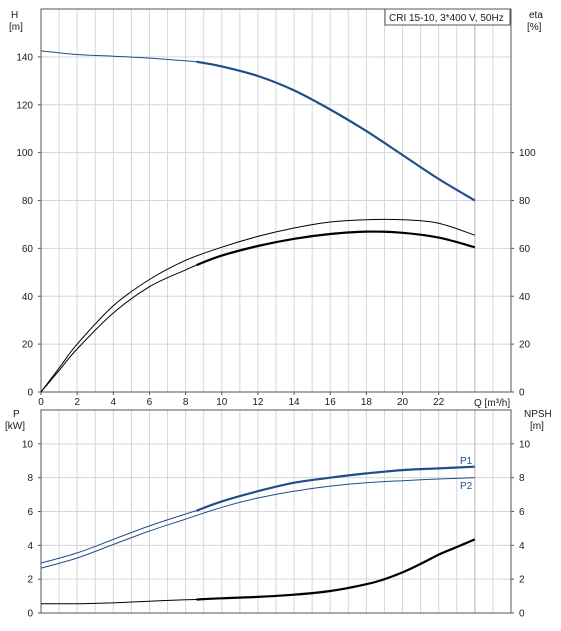  I want to click on series-p1-blue-thin, so click(118, 537).